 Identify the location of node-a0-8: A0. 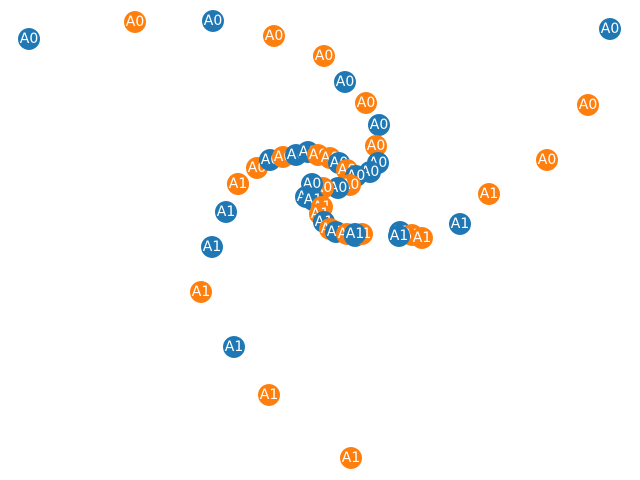
(588, 105).